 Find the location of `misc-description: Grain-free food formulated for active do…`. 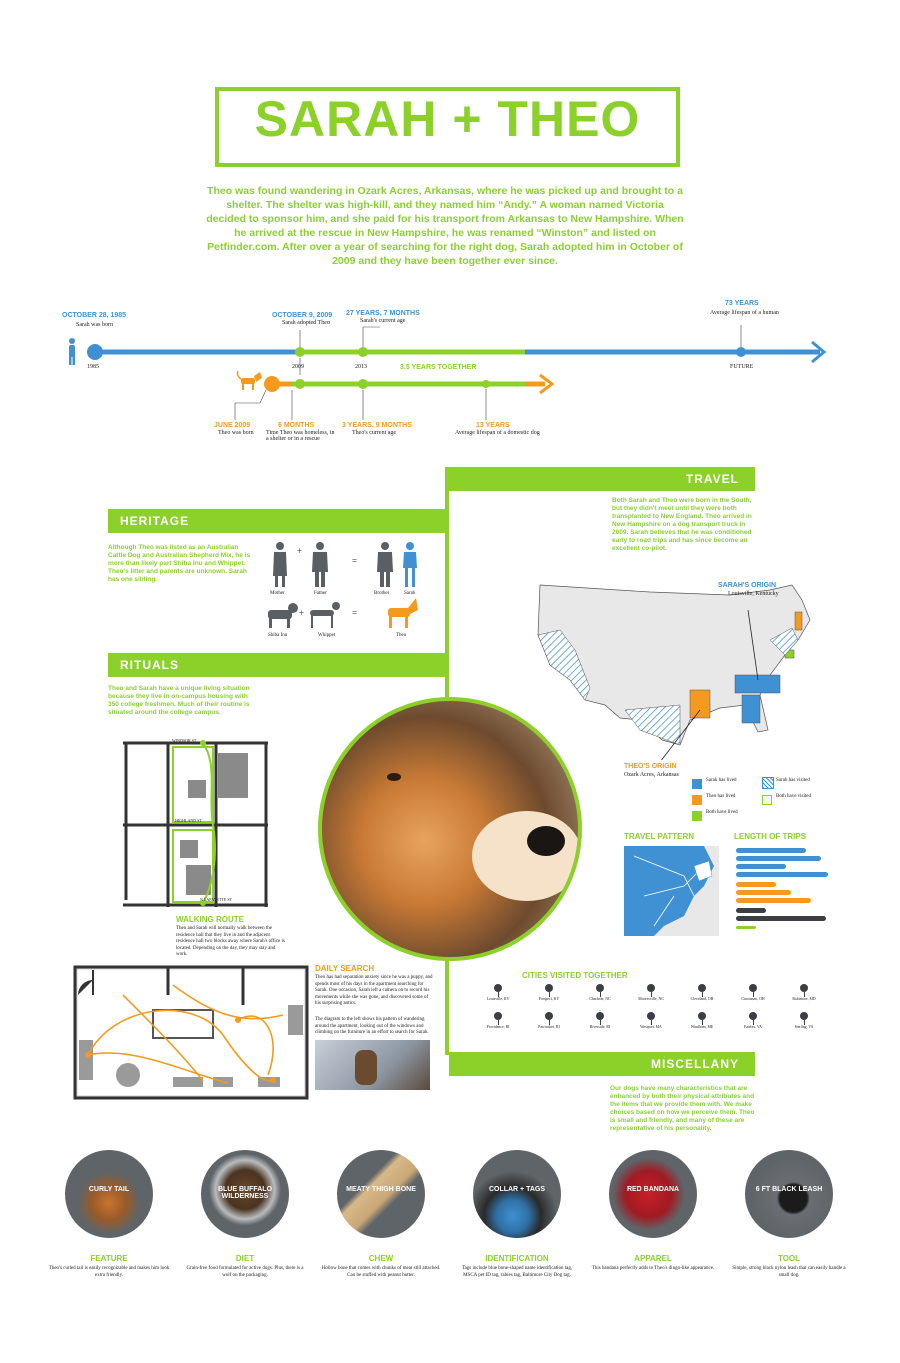

misc-description: Grain-free food formulated for active do… is located at coordinates (245, 1272).